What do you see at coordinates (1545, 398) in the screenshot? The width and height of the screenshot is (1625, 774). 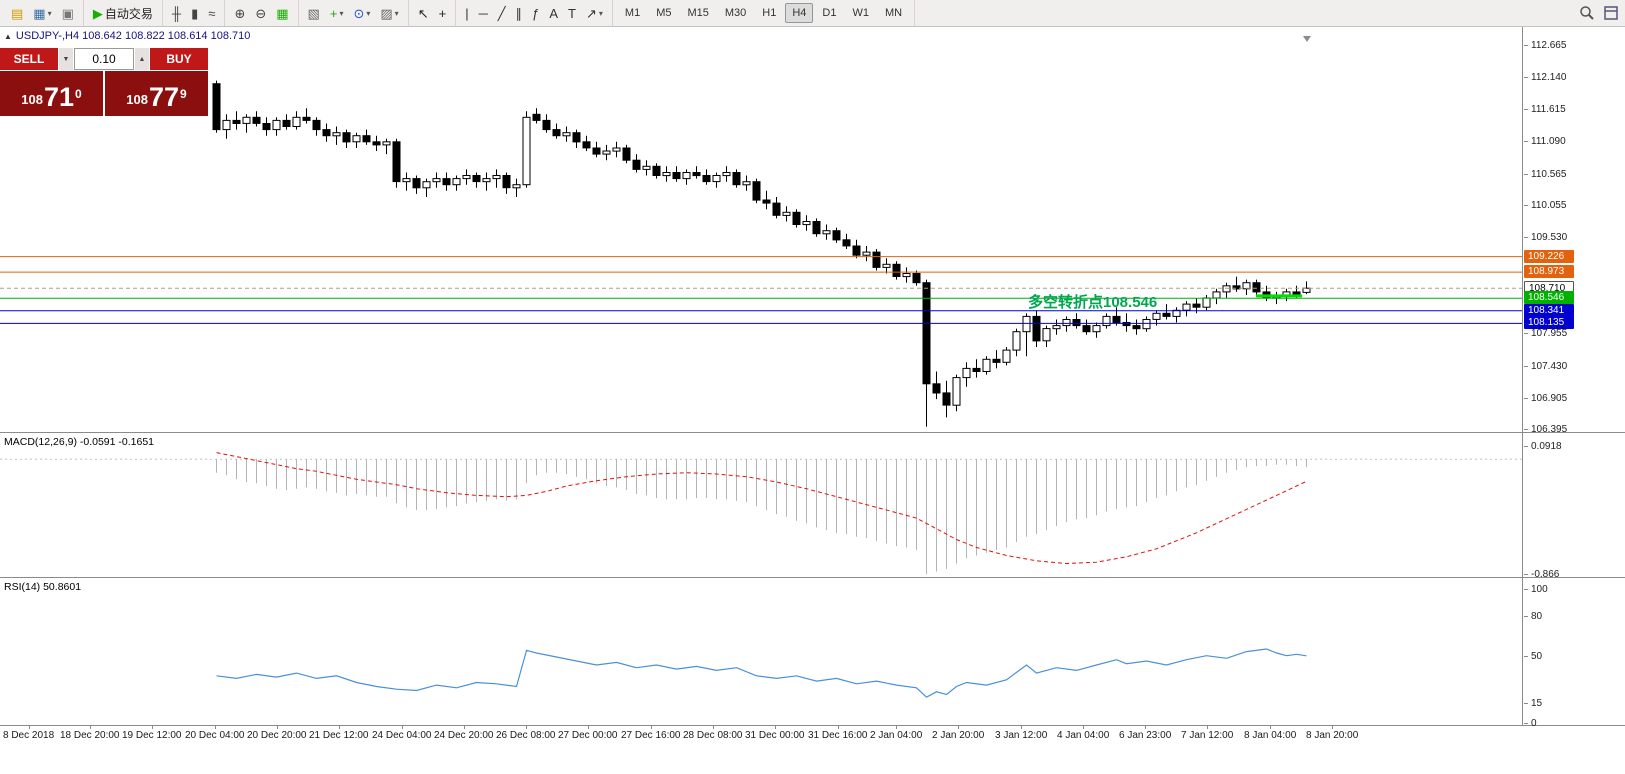 I see `price-tick: 106.905` at bounding box center [1545, 398].